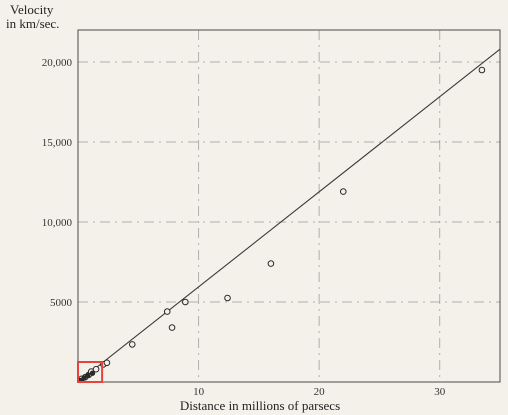 Image resolution: width=508 pixels, height=415 pixels. What do you see at coordinates (61, 303) in the screenshot?
I see `y-tick-label-5000: 5000` at bounding box center [61, 303].